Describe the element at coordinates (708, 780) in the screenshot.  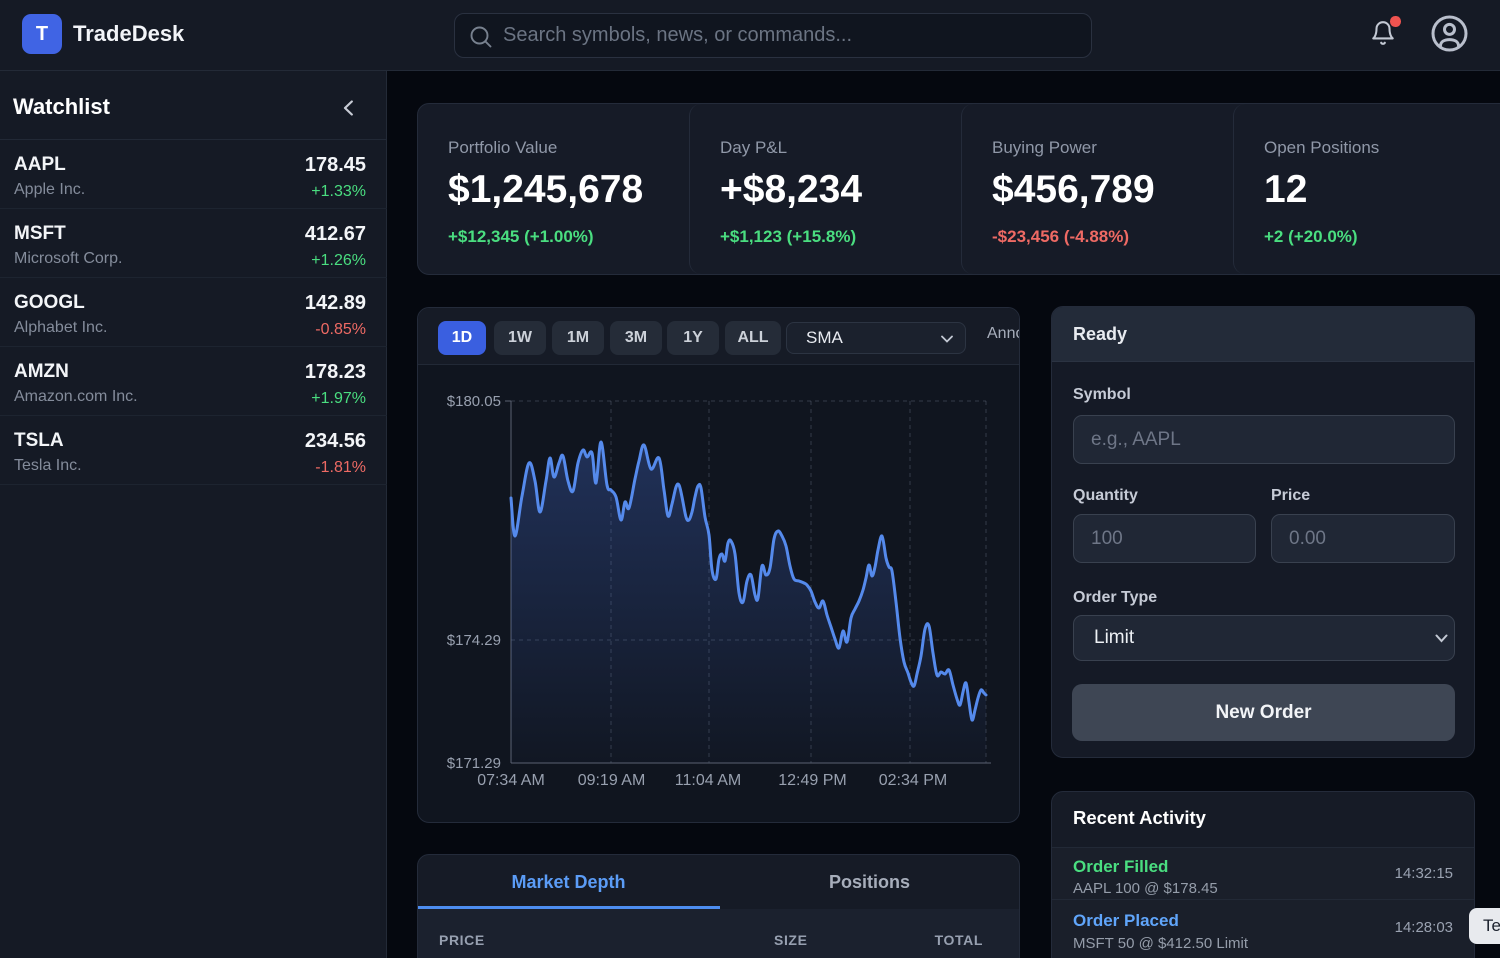
I see `svg-text: 11:04 AM` at that location.